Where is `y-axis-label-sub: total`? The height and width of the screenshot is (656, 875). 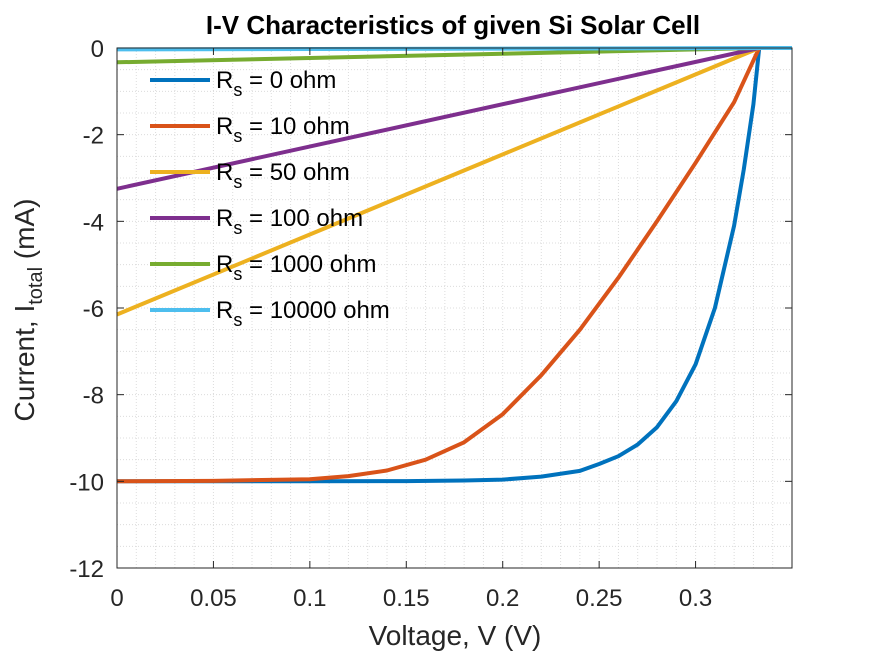
y-axis-label-sub: total is located at coordinates (36, 286).